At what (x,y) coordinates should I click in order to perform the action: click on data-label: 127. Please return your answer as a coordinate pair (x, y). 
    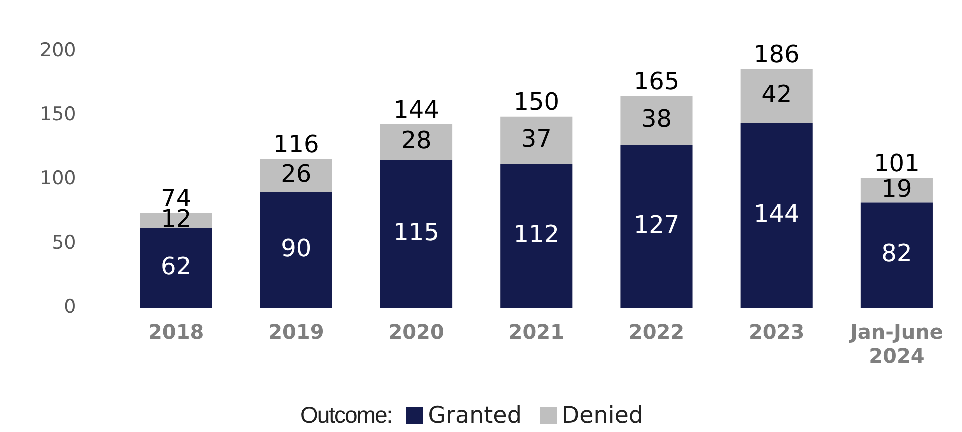
    Looking at the image, I should click on (657, 224).